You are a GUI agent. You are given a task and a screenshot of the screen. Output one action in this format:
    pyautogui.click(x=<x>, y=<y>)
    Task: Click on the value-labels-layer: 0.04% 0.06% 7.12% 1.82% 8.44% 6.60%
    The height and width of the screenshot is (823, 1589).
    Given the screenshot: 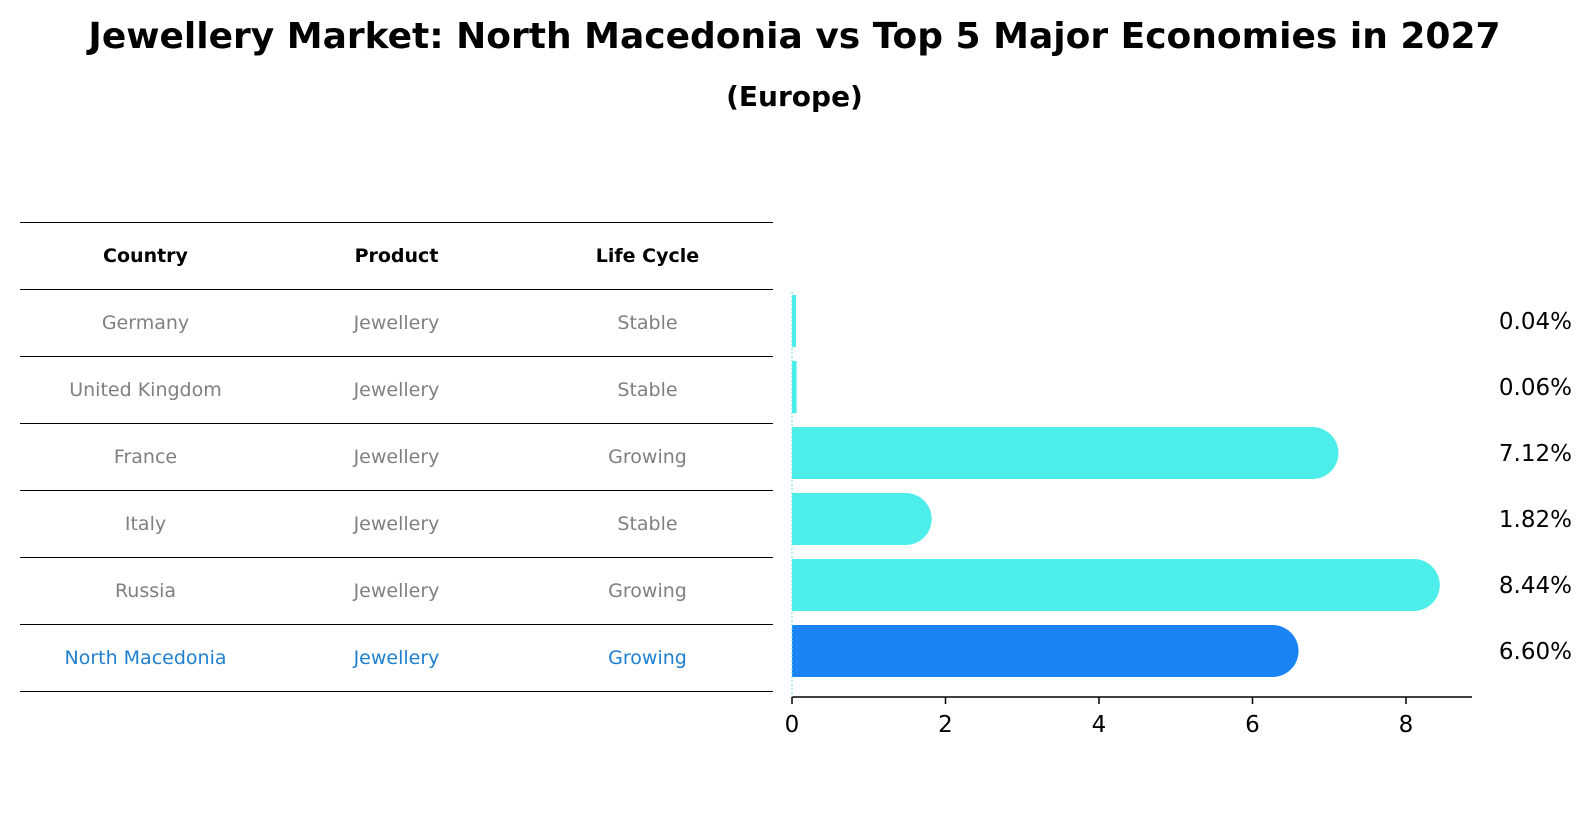 What is the action you would take?
    pyautogui.click(x=1535, y=487)
    